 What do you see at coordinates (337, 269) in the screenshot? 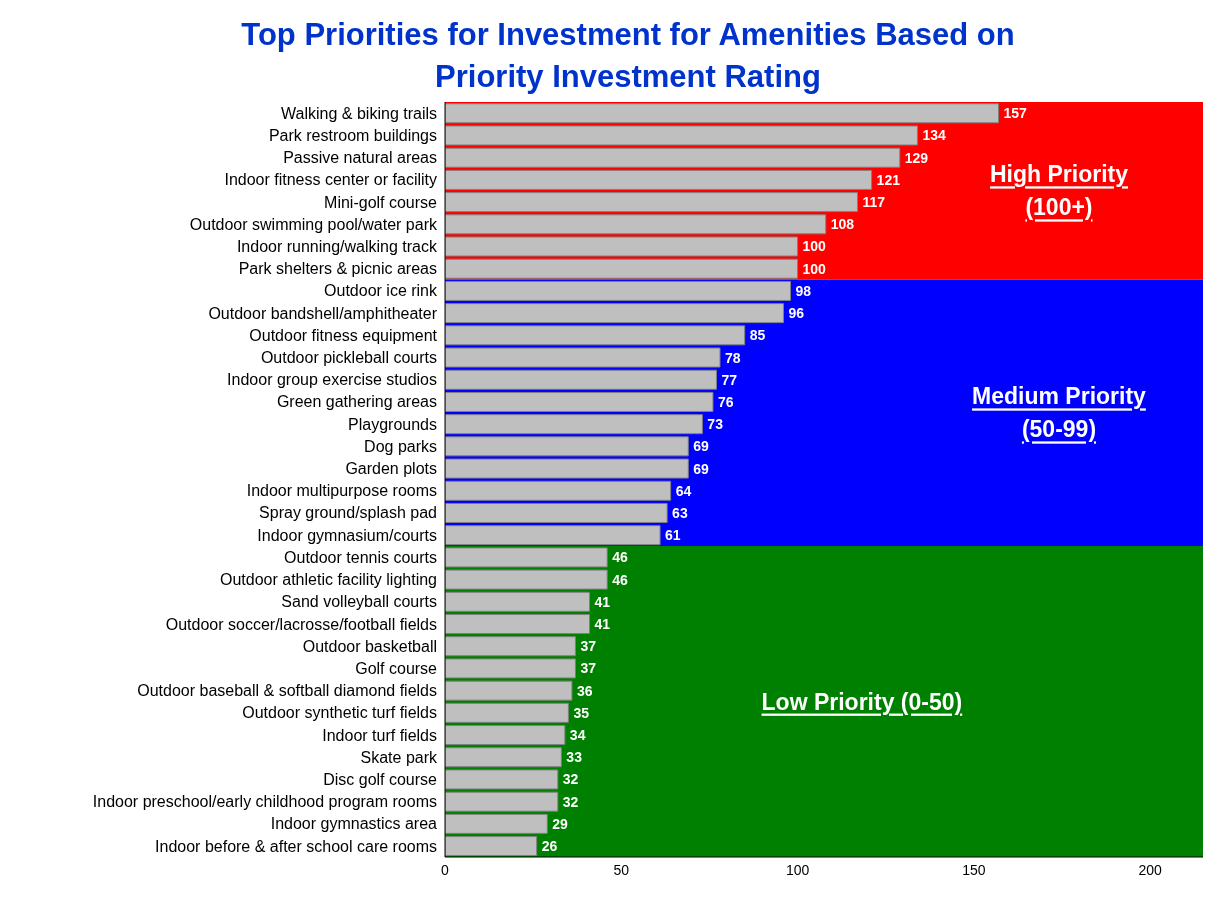
I see `y-tick-label: Park shelters & picnic areas` at bounding box center [337, 269].